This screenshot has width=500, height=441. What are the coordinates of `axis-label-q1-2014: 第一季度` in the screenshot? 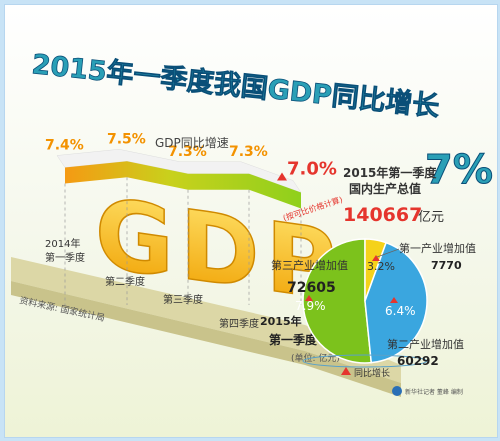 It's located at (65, 257).